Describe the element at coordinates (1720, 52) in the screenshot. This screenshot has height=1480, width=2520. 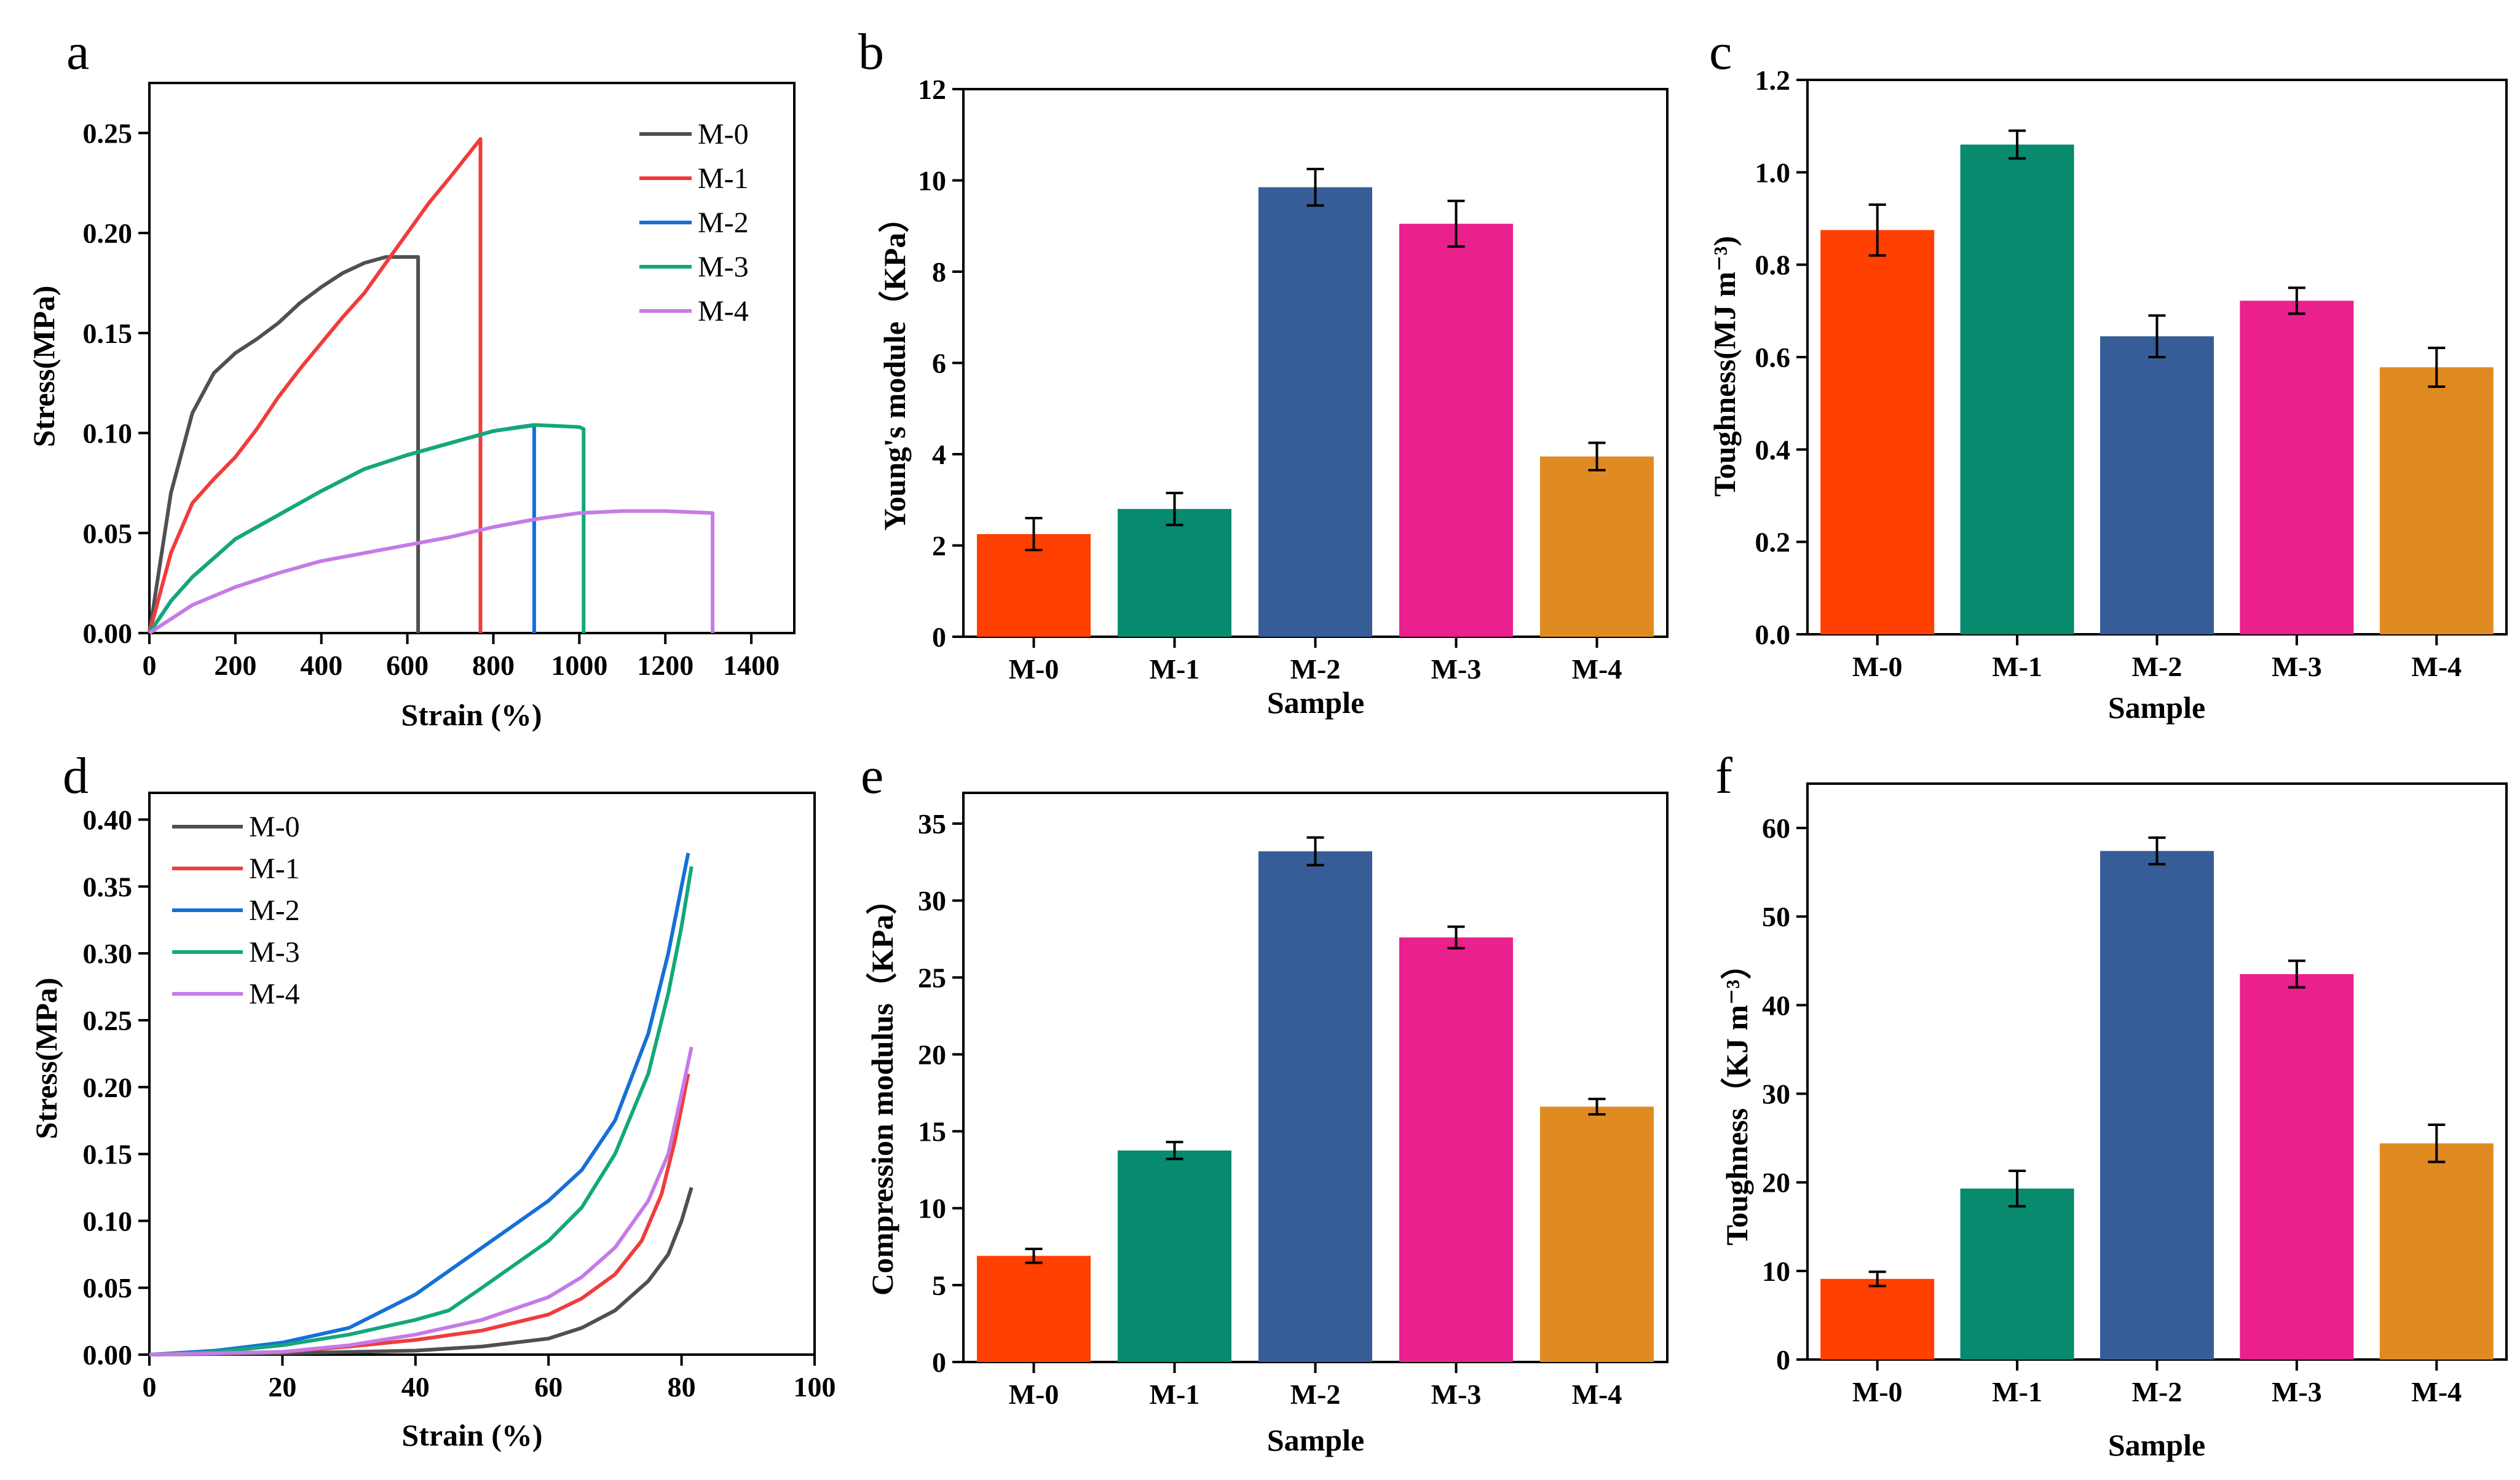
I see `panel-c-letter: c` at that location.